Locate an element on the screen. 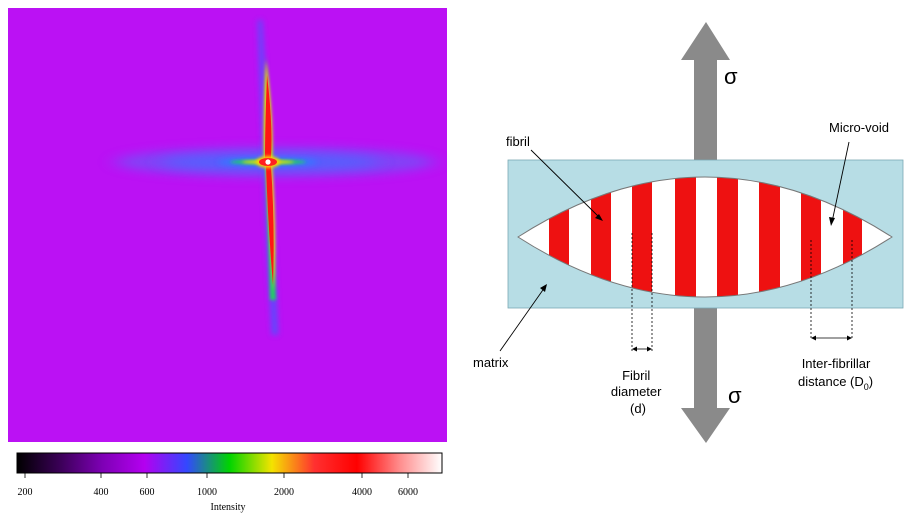  stress-symbol-bottom: σ is located at coordinates (735, 395).